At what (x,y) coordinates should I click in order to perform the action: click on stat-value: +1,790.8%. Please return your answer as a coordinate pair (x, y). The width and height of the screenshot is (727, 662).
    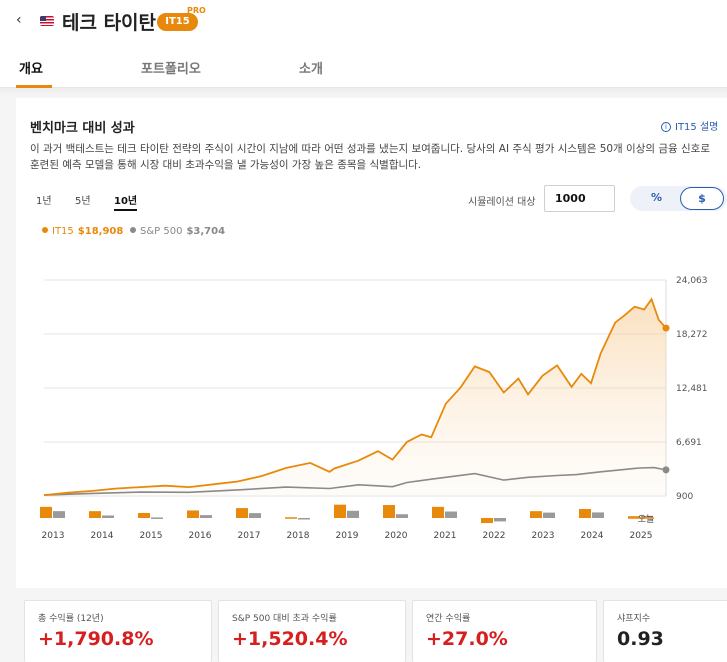
    Looking at the image, I should click on (96, 639).